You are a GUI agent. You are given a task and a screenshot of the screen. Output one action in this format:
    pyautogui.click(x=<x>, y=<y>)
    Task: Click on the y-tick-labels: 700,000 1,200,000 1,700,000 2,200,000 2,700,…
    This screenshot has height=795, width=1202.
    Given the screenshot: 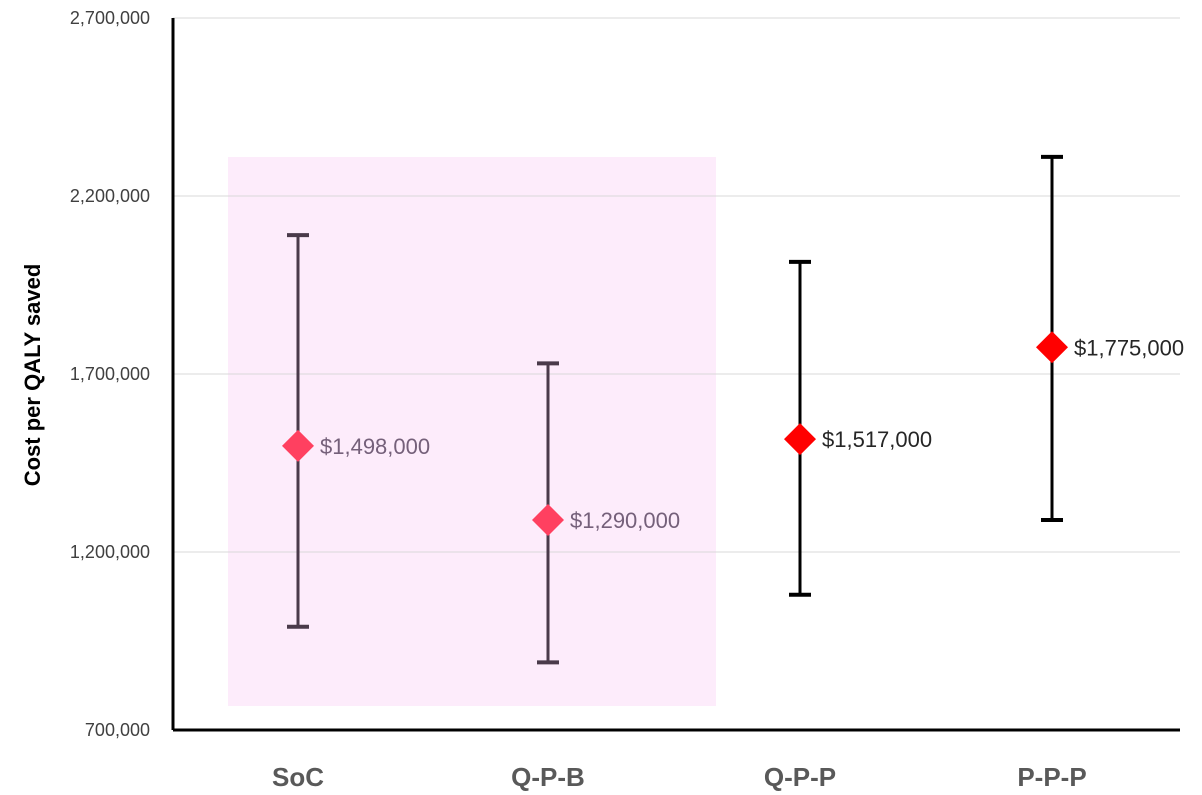 What is the action you would take?
    pyautogui.click(x=110, y=374)
    